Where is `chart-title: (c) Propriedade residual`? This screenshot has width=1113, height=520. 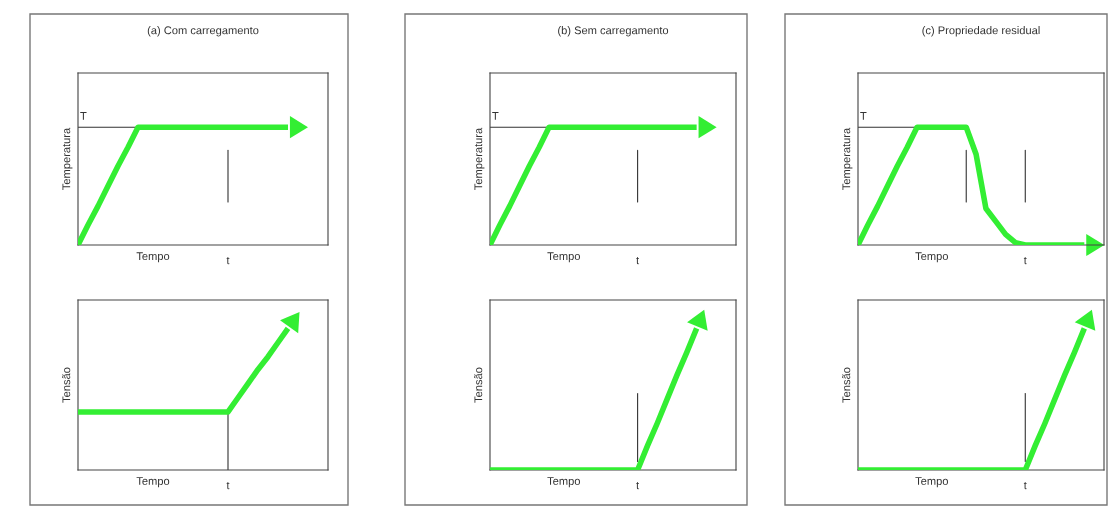
chart-title: (c) Propriedade residual is located at coordinates (981, 31).